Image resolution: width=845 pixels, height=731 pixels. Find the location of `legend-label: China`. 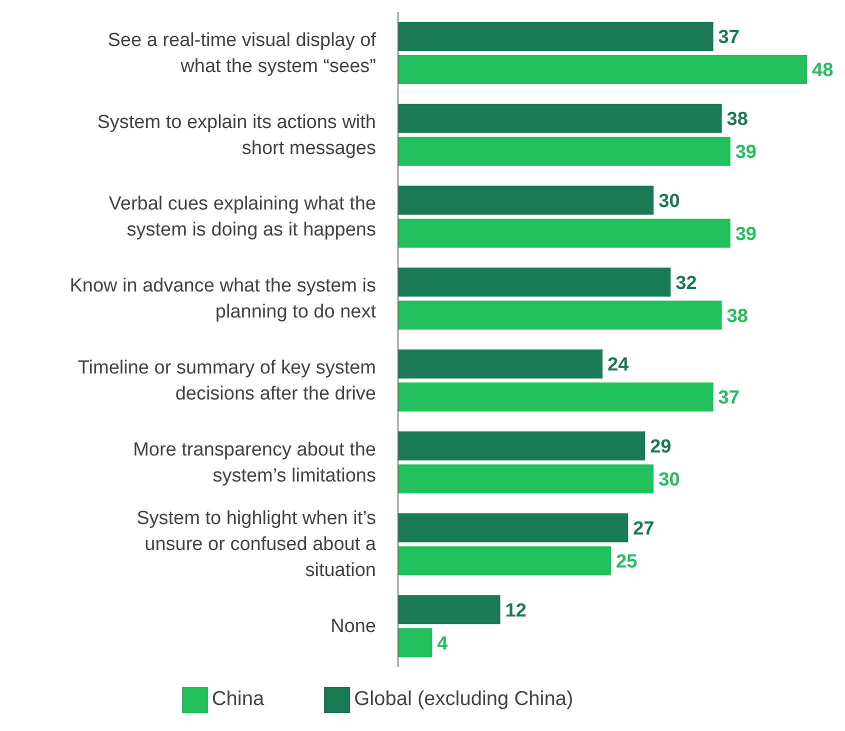

legend-label: China is located at coordinates (238, 699).